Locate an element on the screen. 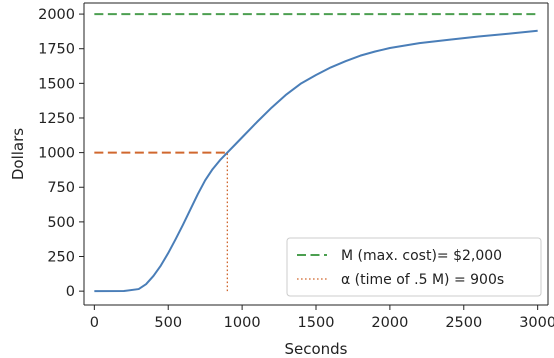 Image resolution: width=554 pixels, height=358 pixels. y-tick-label: 500 is located at coordinates (61, 223).